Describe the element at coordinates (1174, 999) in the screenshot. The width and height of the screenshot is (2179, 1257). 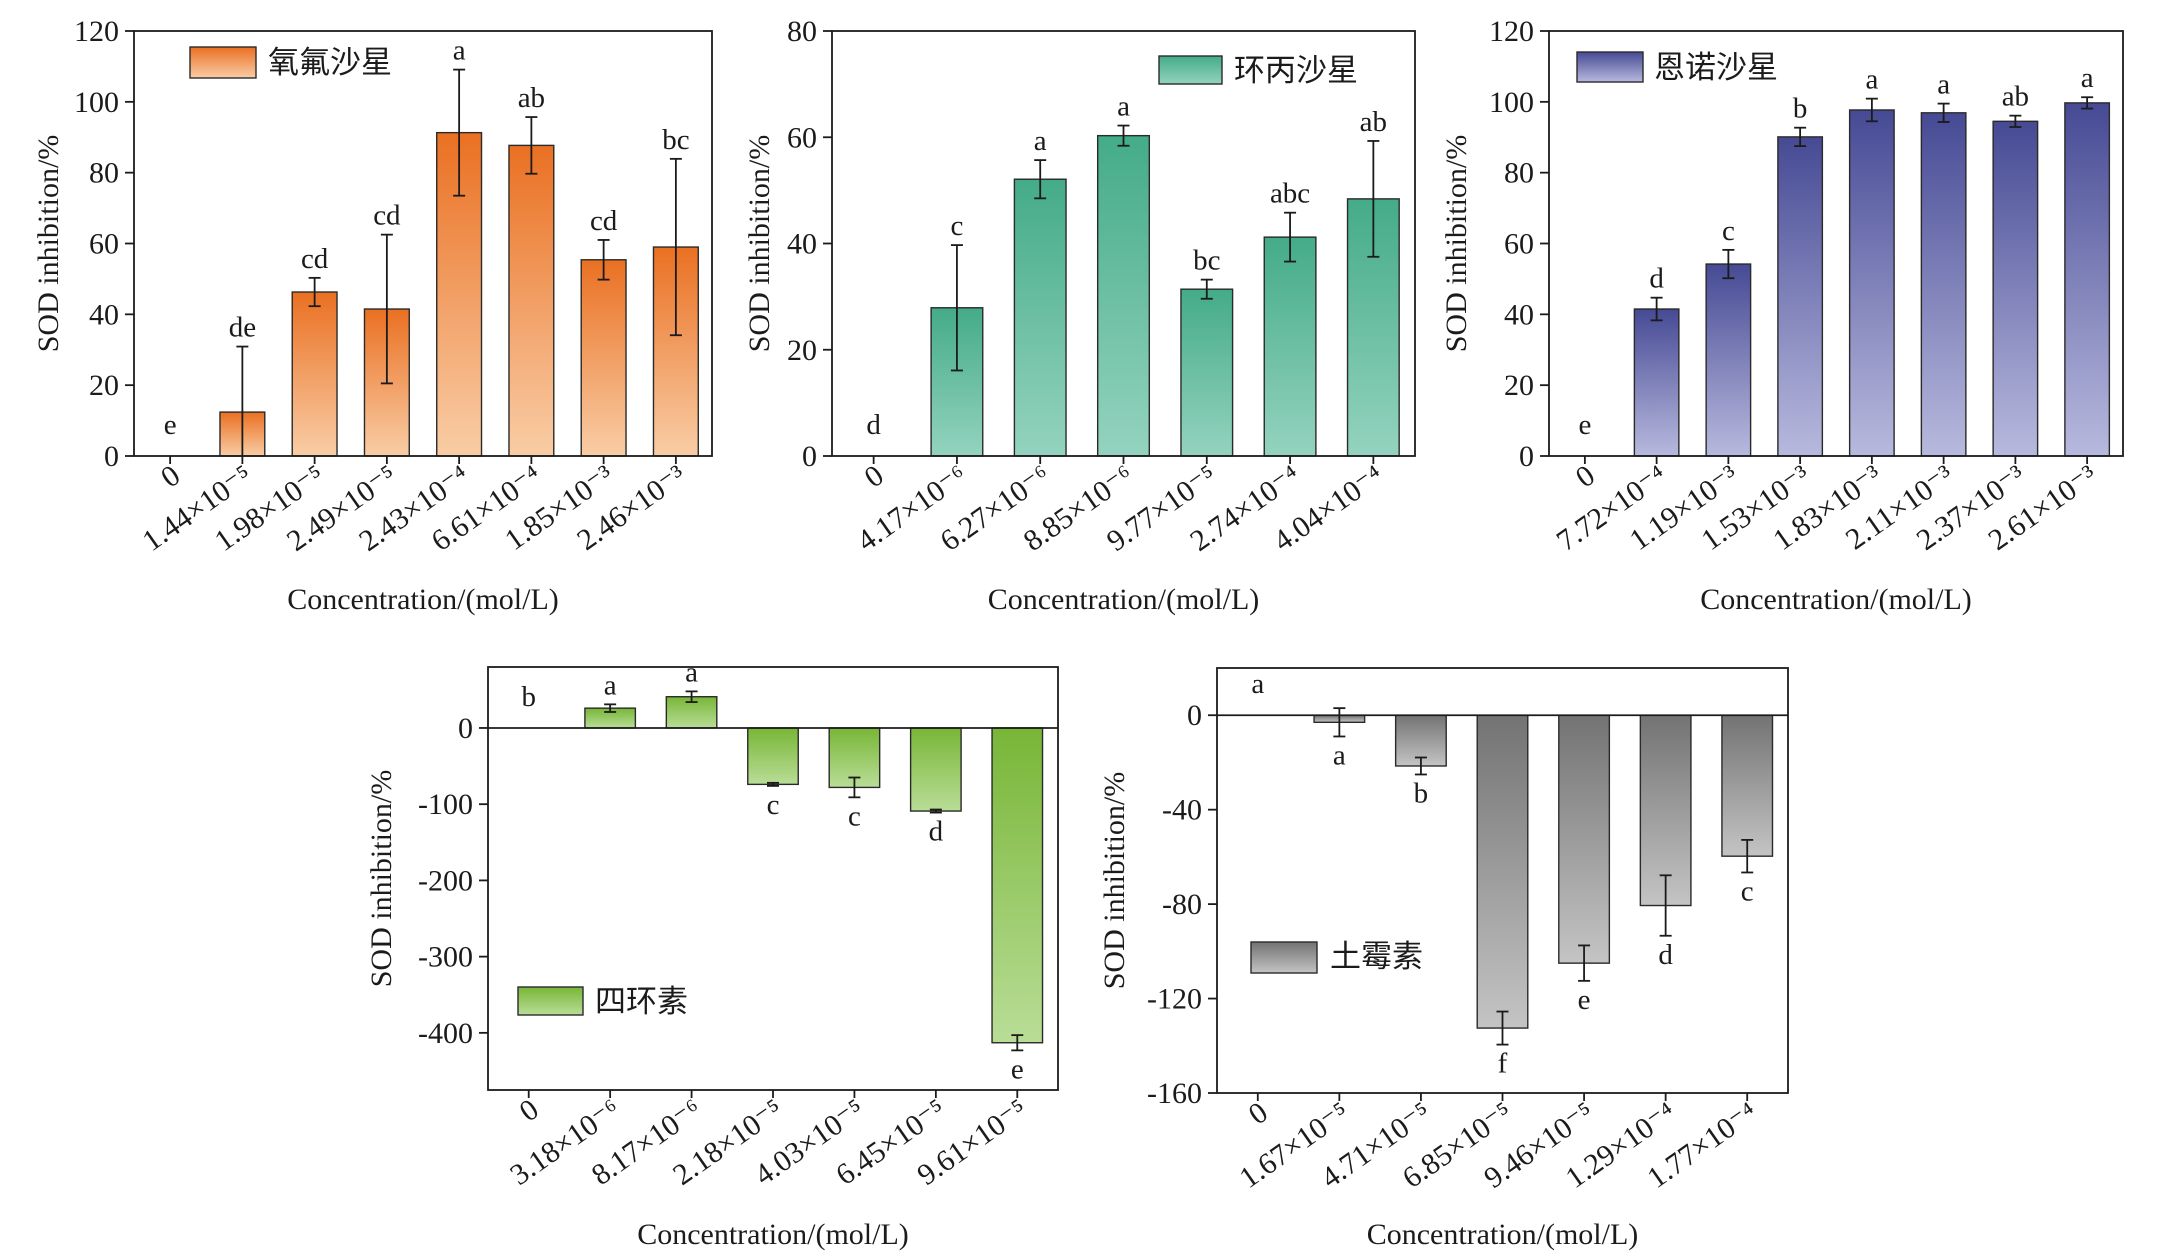
I see `y-tick-label: -120` at that location.